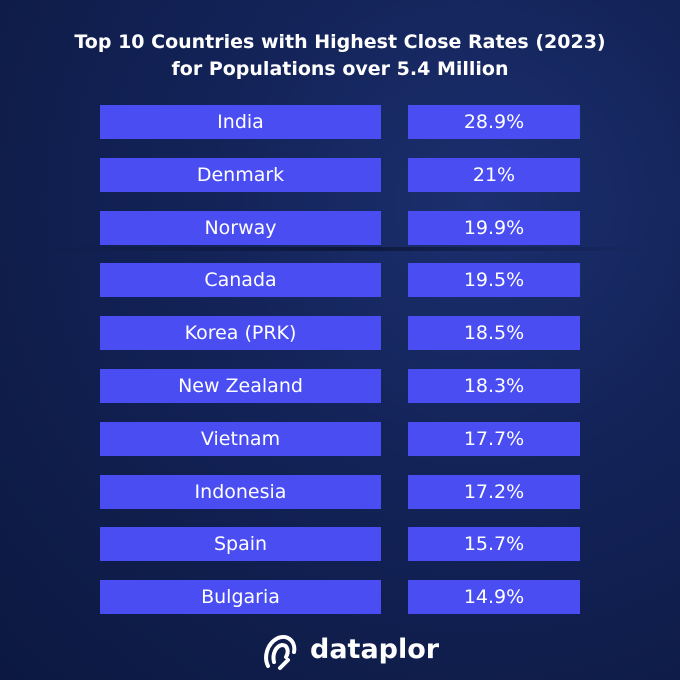 This screenshot has height=680, width=680. I want to click on rate-cell: 19.9%, so click(494, 227).